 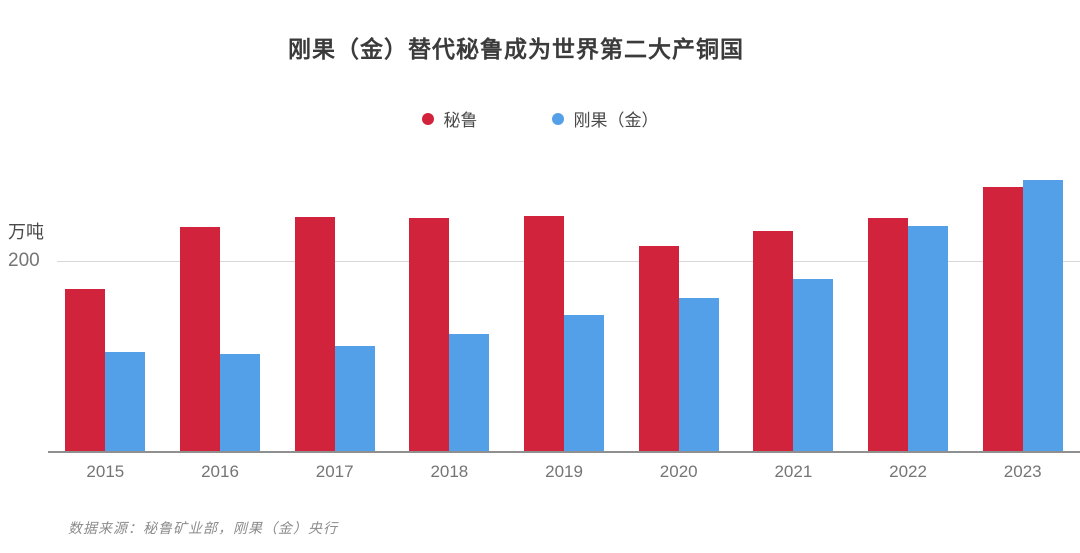 What do you see at coordinates (616, 120) in the screenshot?
I see `legend-label-congo: 刚果（金）` at bounding box center [616, 120].